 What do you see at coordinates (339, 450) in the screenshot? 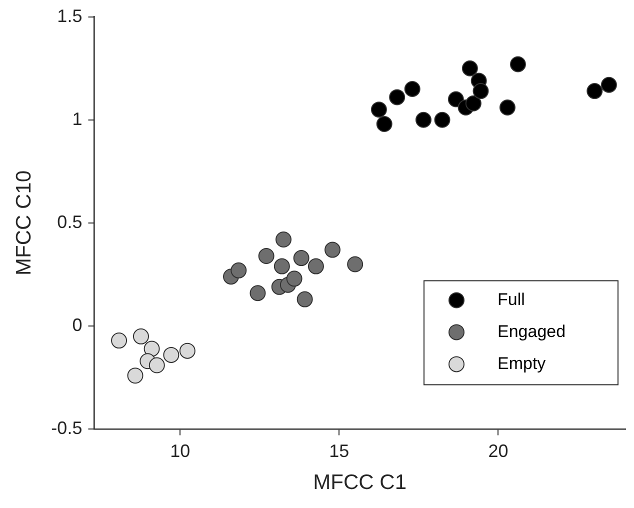
I see `x-tick-label: 15` at bounding box center [339, 450].